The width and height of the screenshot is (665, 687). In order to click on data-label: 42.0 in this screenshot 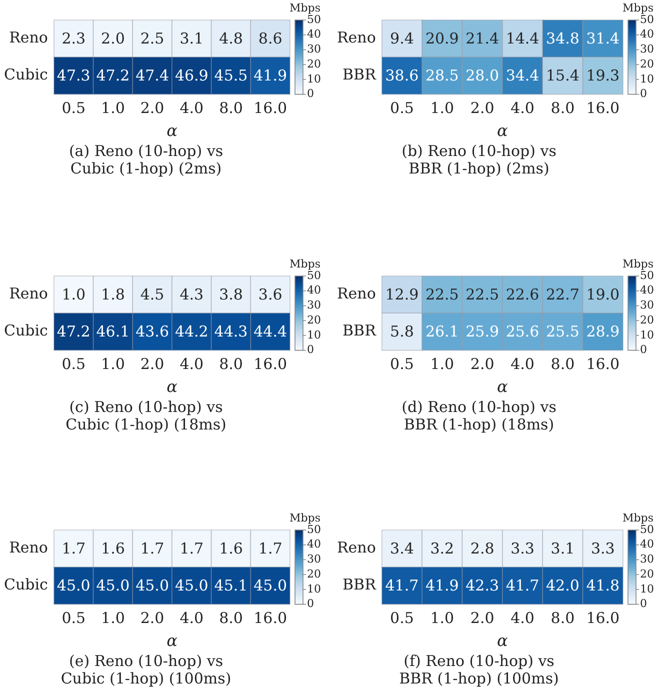, I will do `click(563, 585)`.